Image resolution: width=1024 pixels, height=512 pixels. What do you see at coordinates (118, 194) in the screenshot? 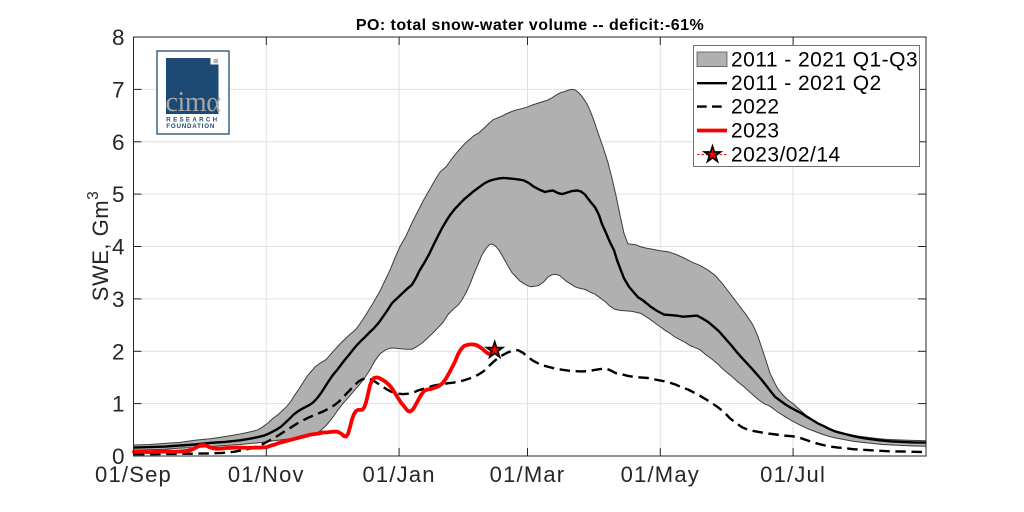
I see `svg-text: 5` at bounding box center [118, 194].